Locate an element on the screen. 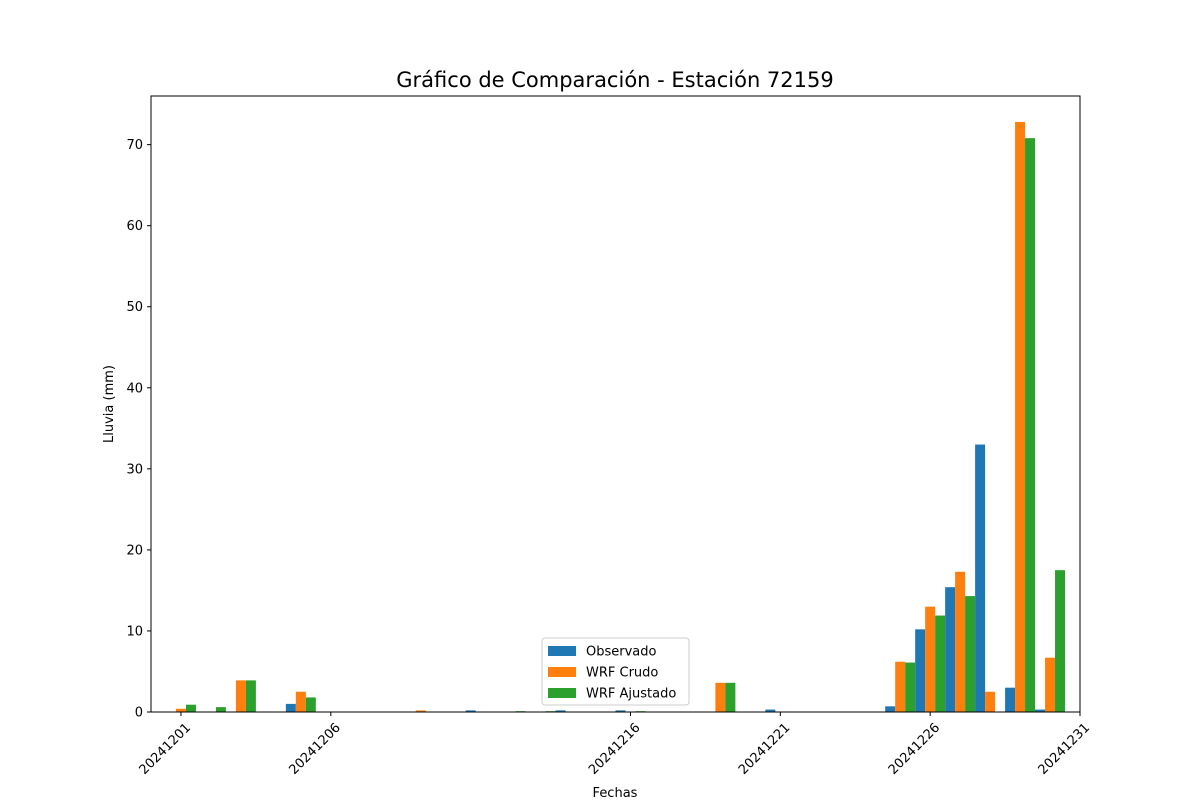 The image size is (1200, 800). y-tick-label: 40 is located at coordinates (134, 388).